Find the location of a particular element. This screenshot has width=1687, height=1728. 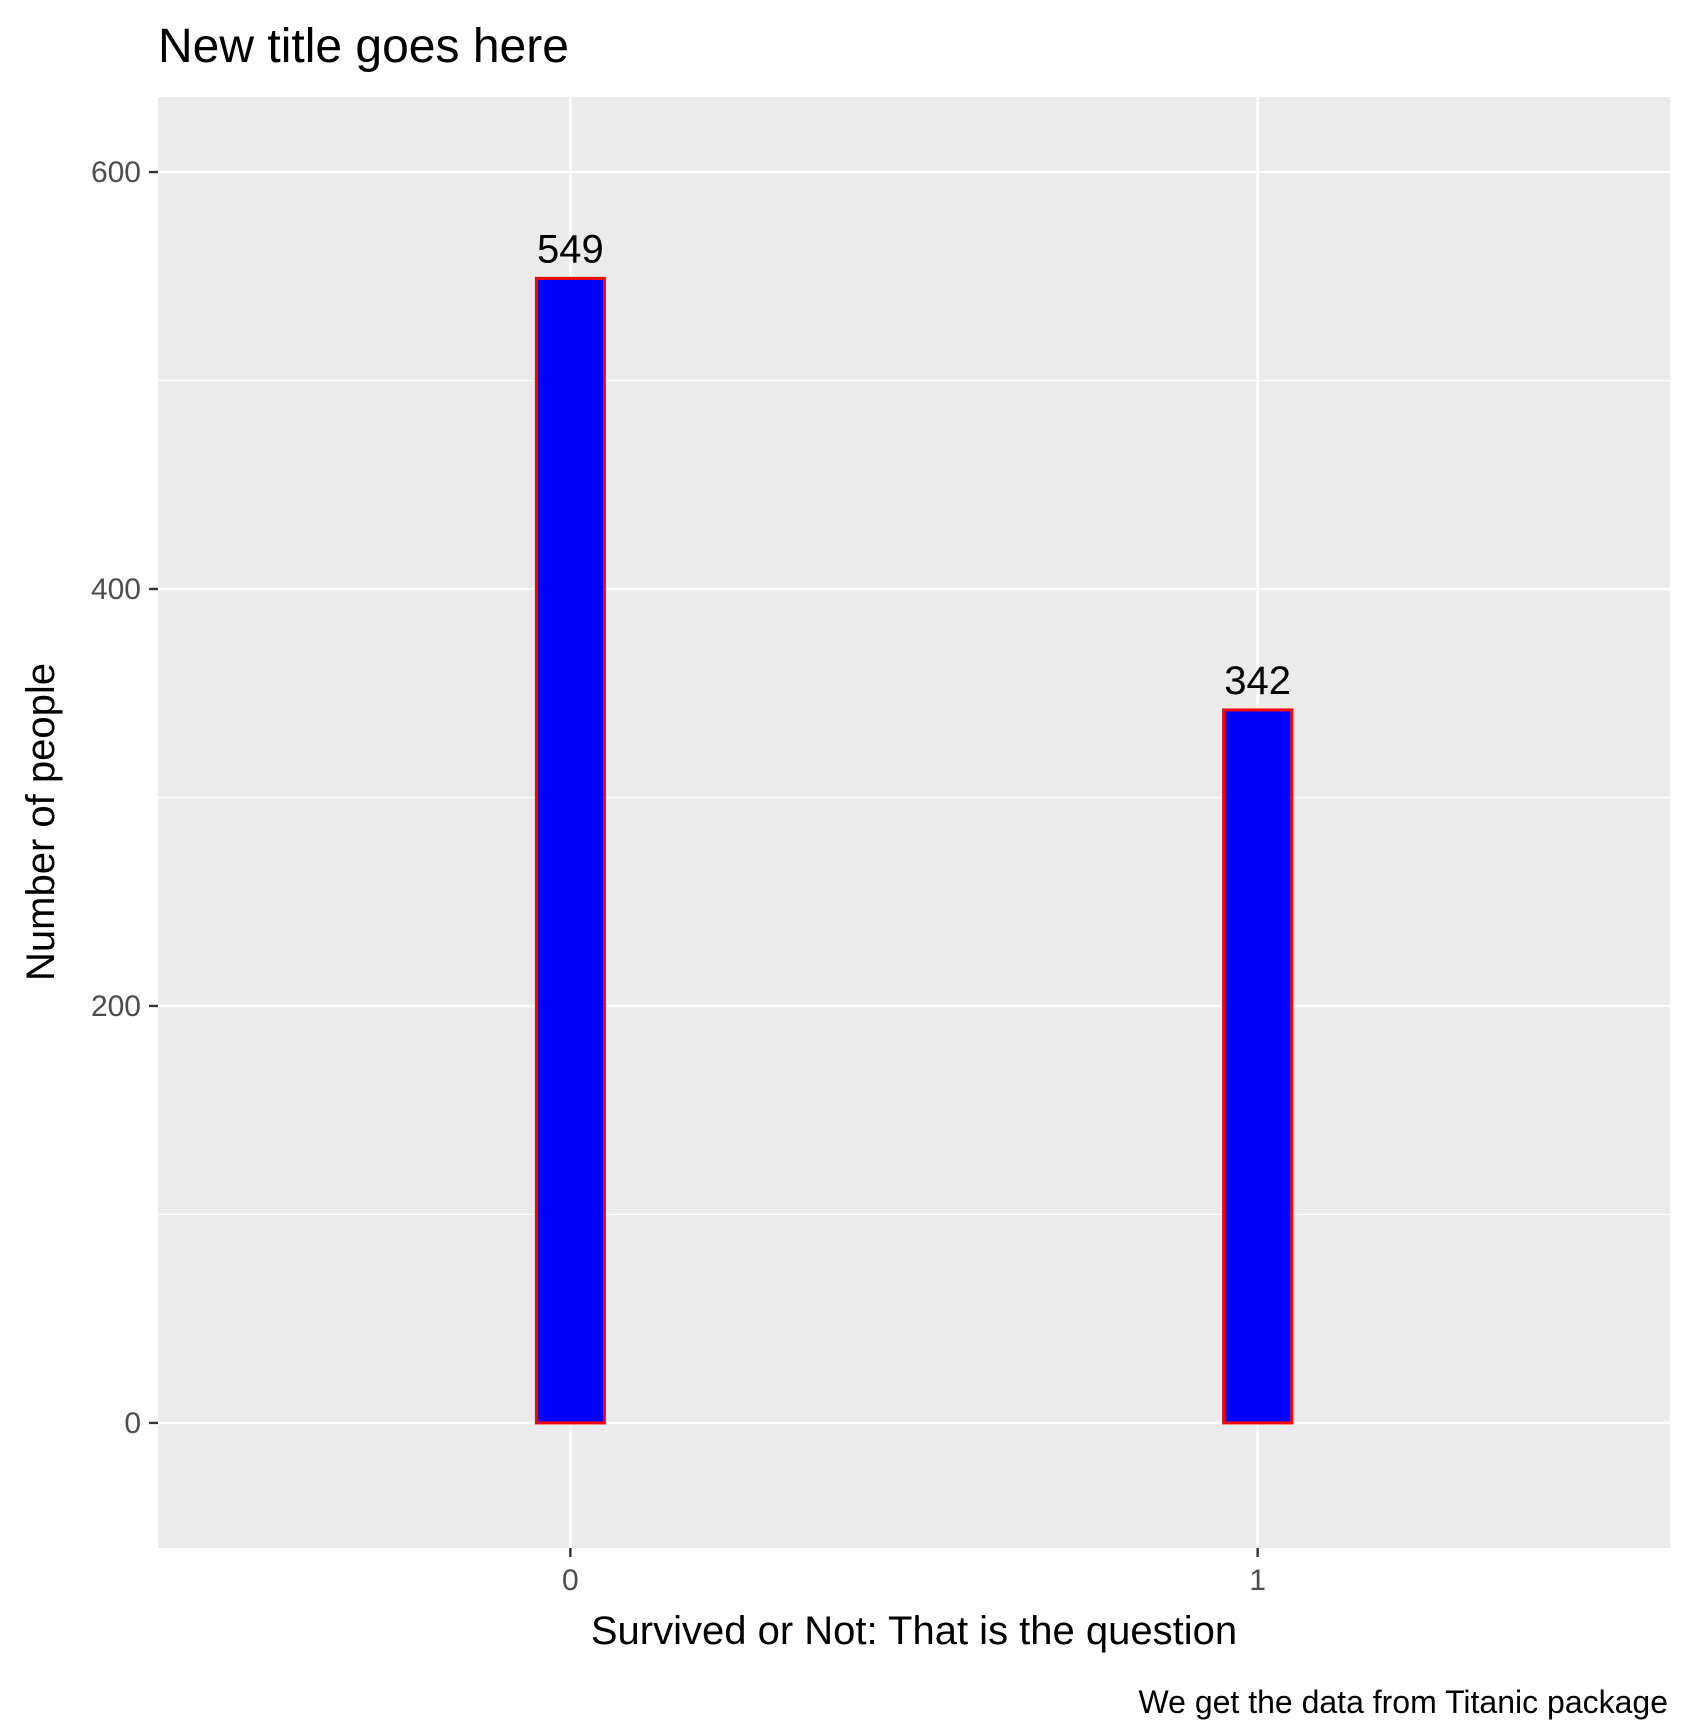

y-tick-label: 400 is located at coordinates (116, 589).